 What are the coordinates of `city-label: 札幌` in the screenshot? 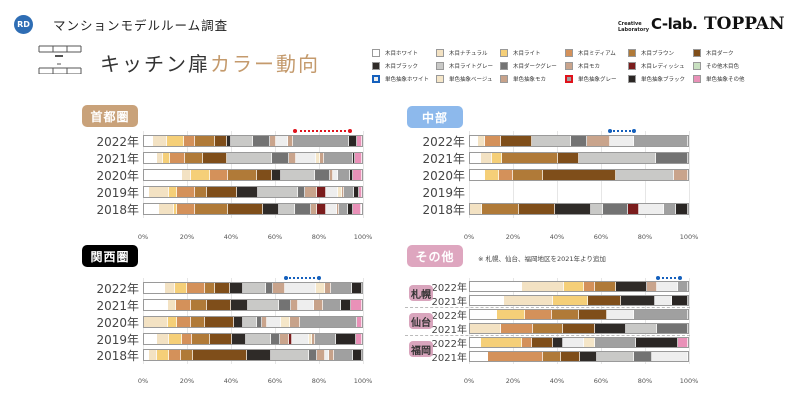 It's located at (421, 293).